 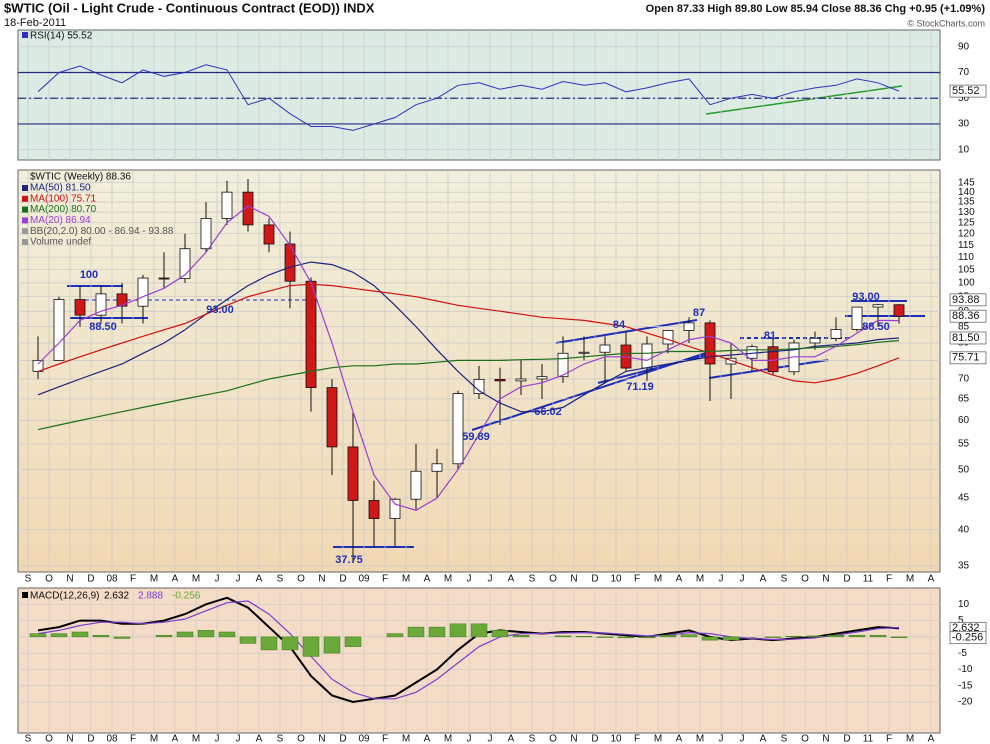 What do you see at coordinates (63, 198) in the screenshot?
I see `legend-entry: MA(100) 75.71` at bounding box center [63, 198].